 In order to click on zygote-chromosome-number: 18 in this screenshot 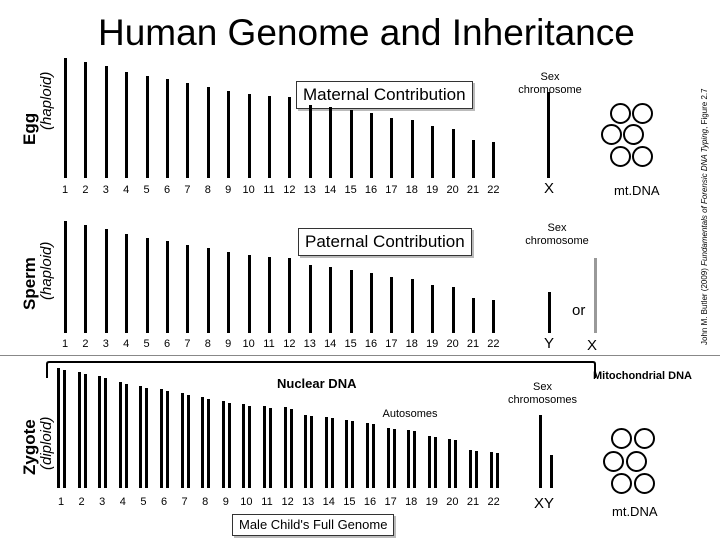, I will do `click(411, 502)`.